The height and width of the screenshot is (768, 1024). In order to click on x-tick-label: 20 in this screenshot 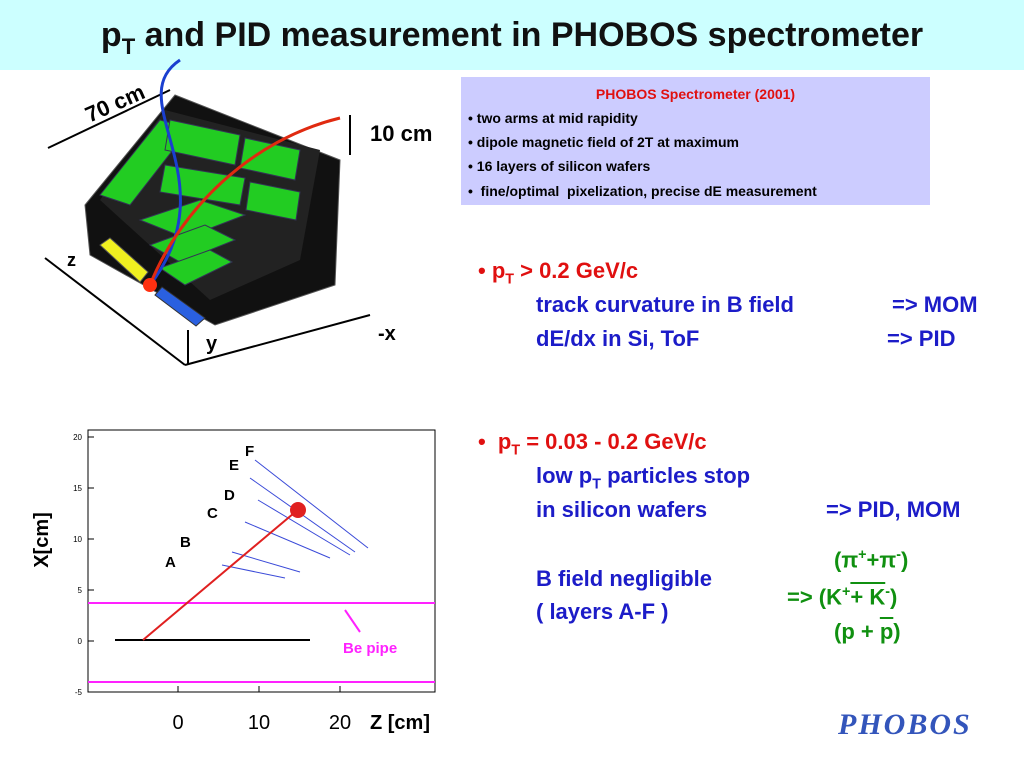, I will do `click(340, 723)`.